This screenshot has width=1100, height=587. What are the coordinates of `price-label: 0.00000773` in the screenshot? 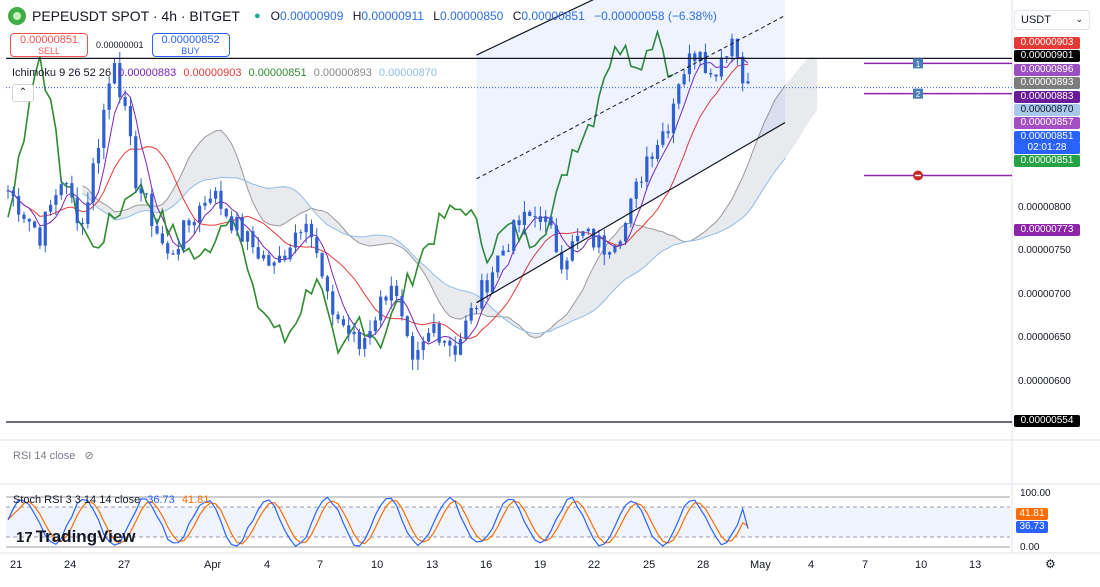 It's located at (1047, 230).